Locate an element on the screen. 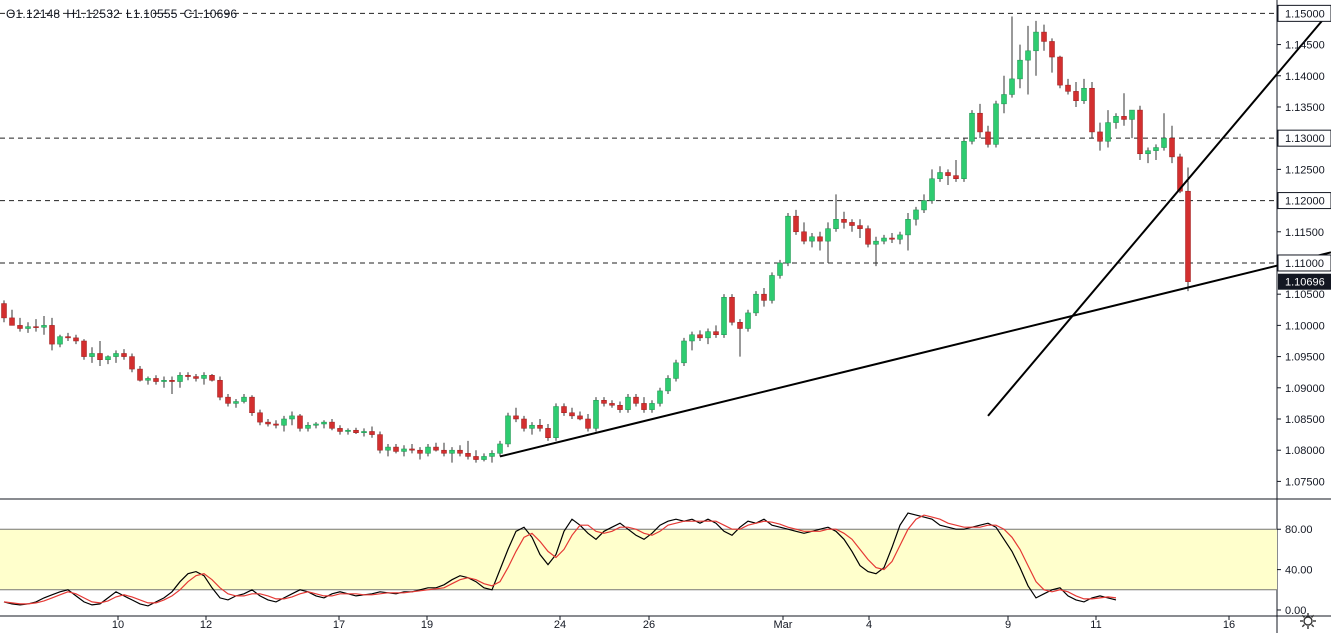 The width and height of the screenshot is (1331, 633). stoch-line-d is located at coordinates (560, 559).